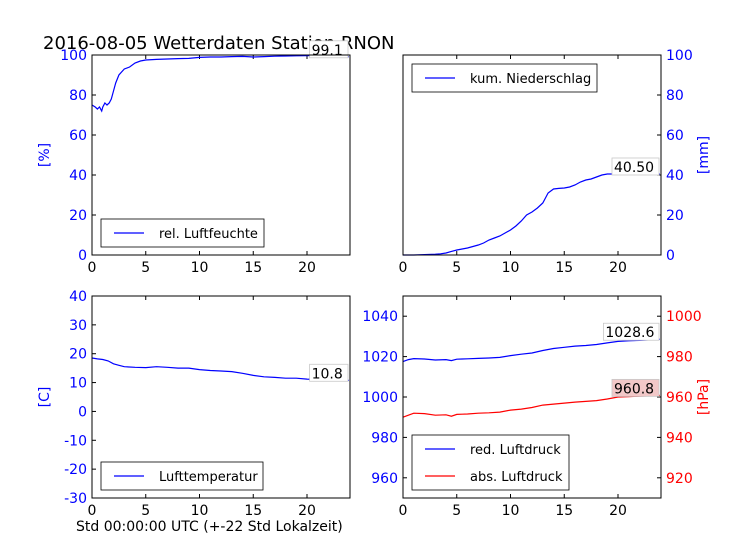 The width and height of the screenshot is (736, 552). I want to click on y-tick-label: 940, so click(679, 438).